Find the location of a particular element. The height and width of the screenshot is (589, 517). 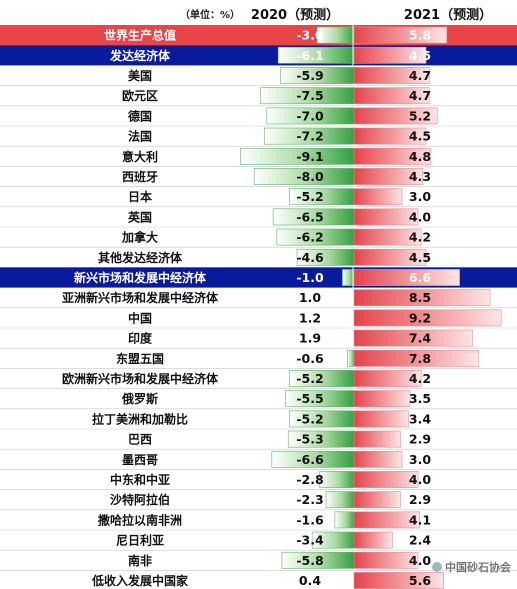

table-row: 加拿大 -6.2 4.2 is located at coordinates (258, 238).